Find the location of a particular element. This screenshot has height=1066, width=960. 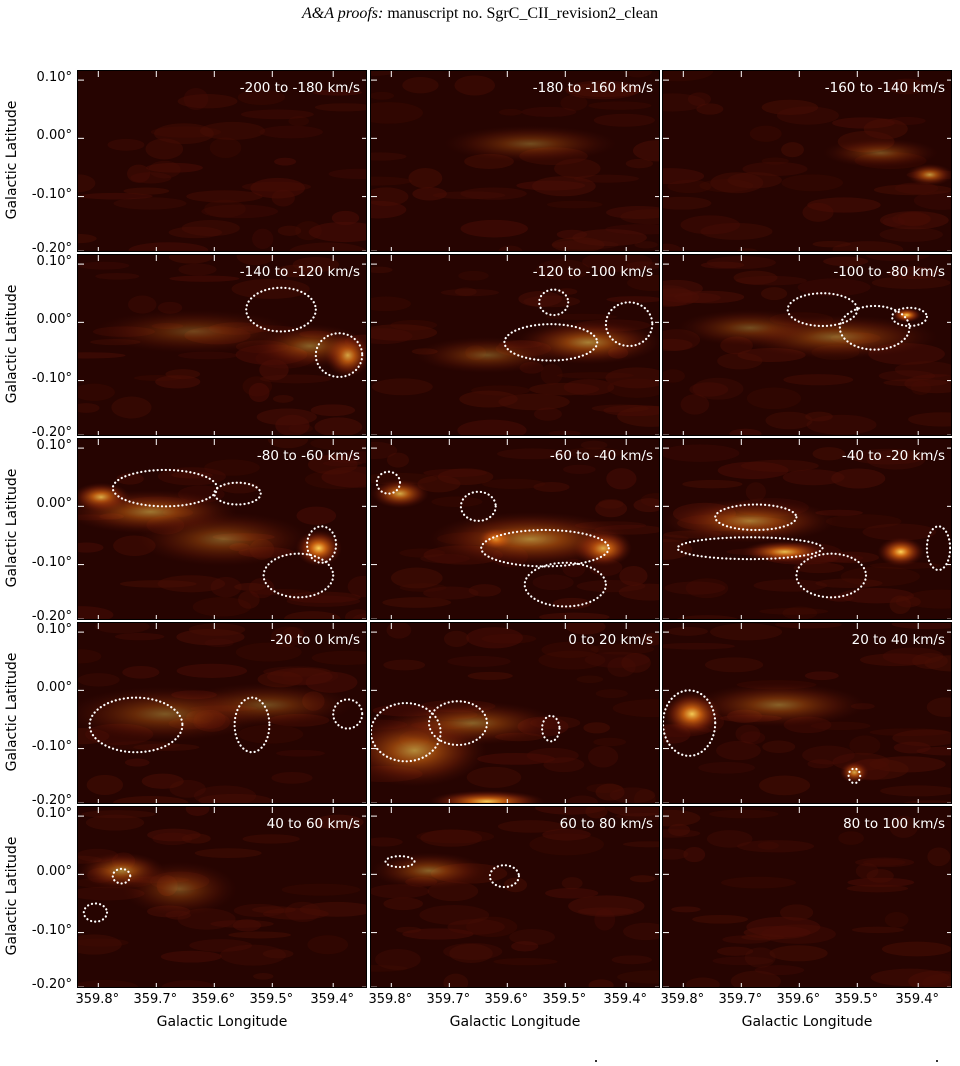

channel-panel: 20 to 40 km/s is located at coordinates (807, 713).